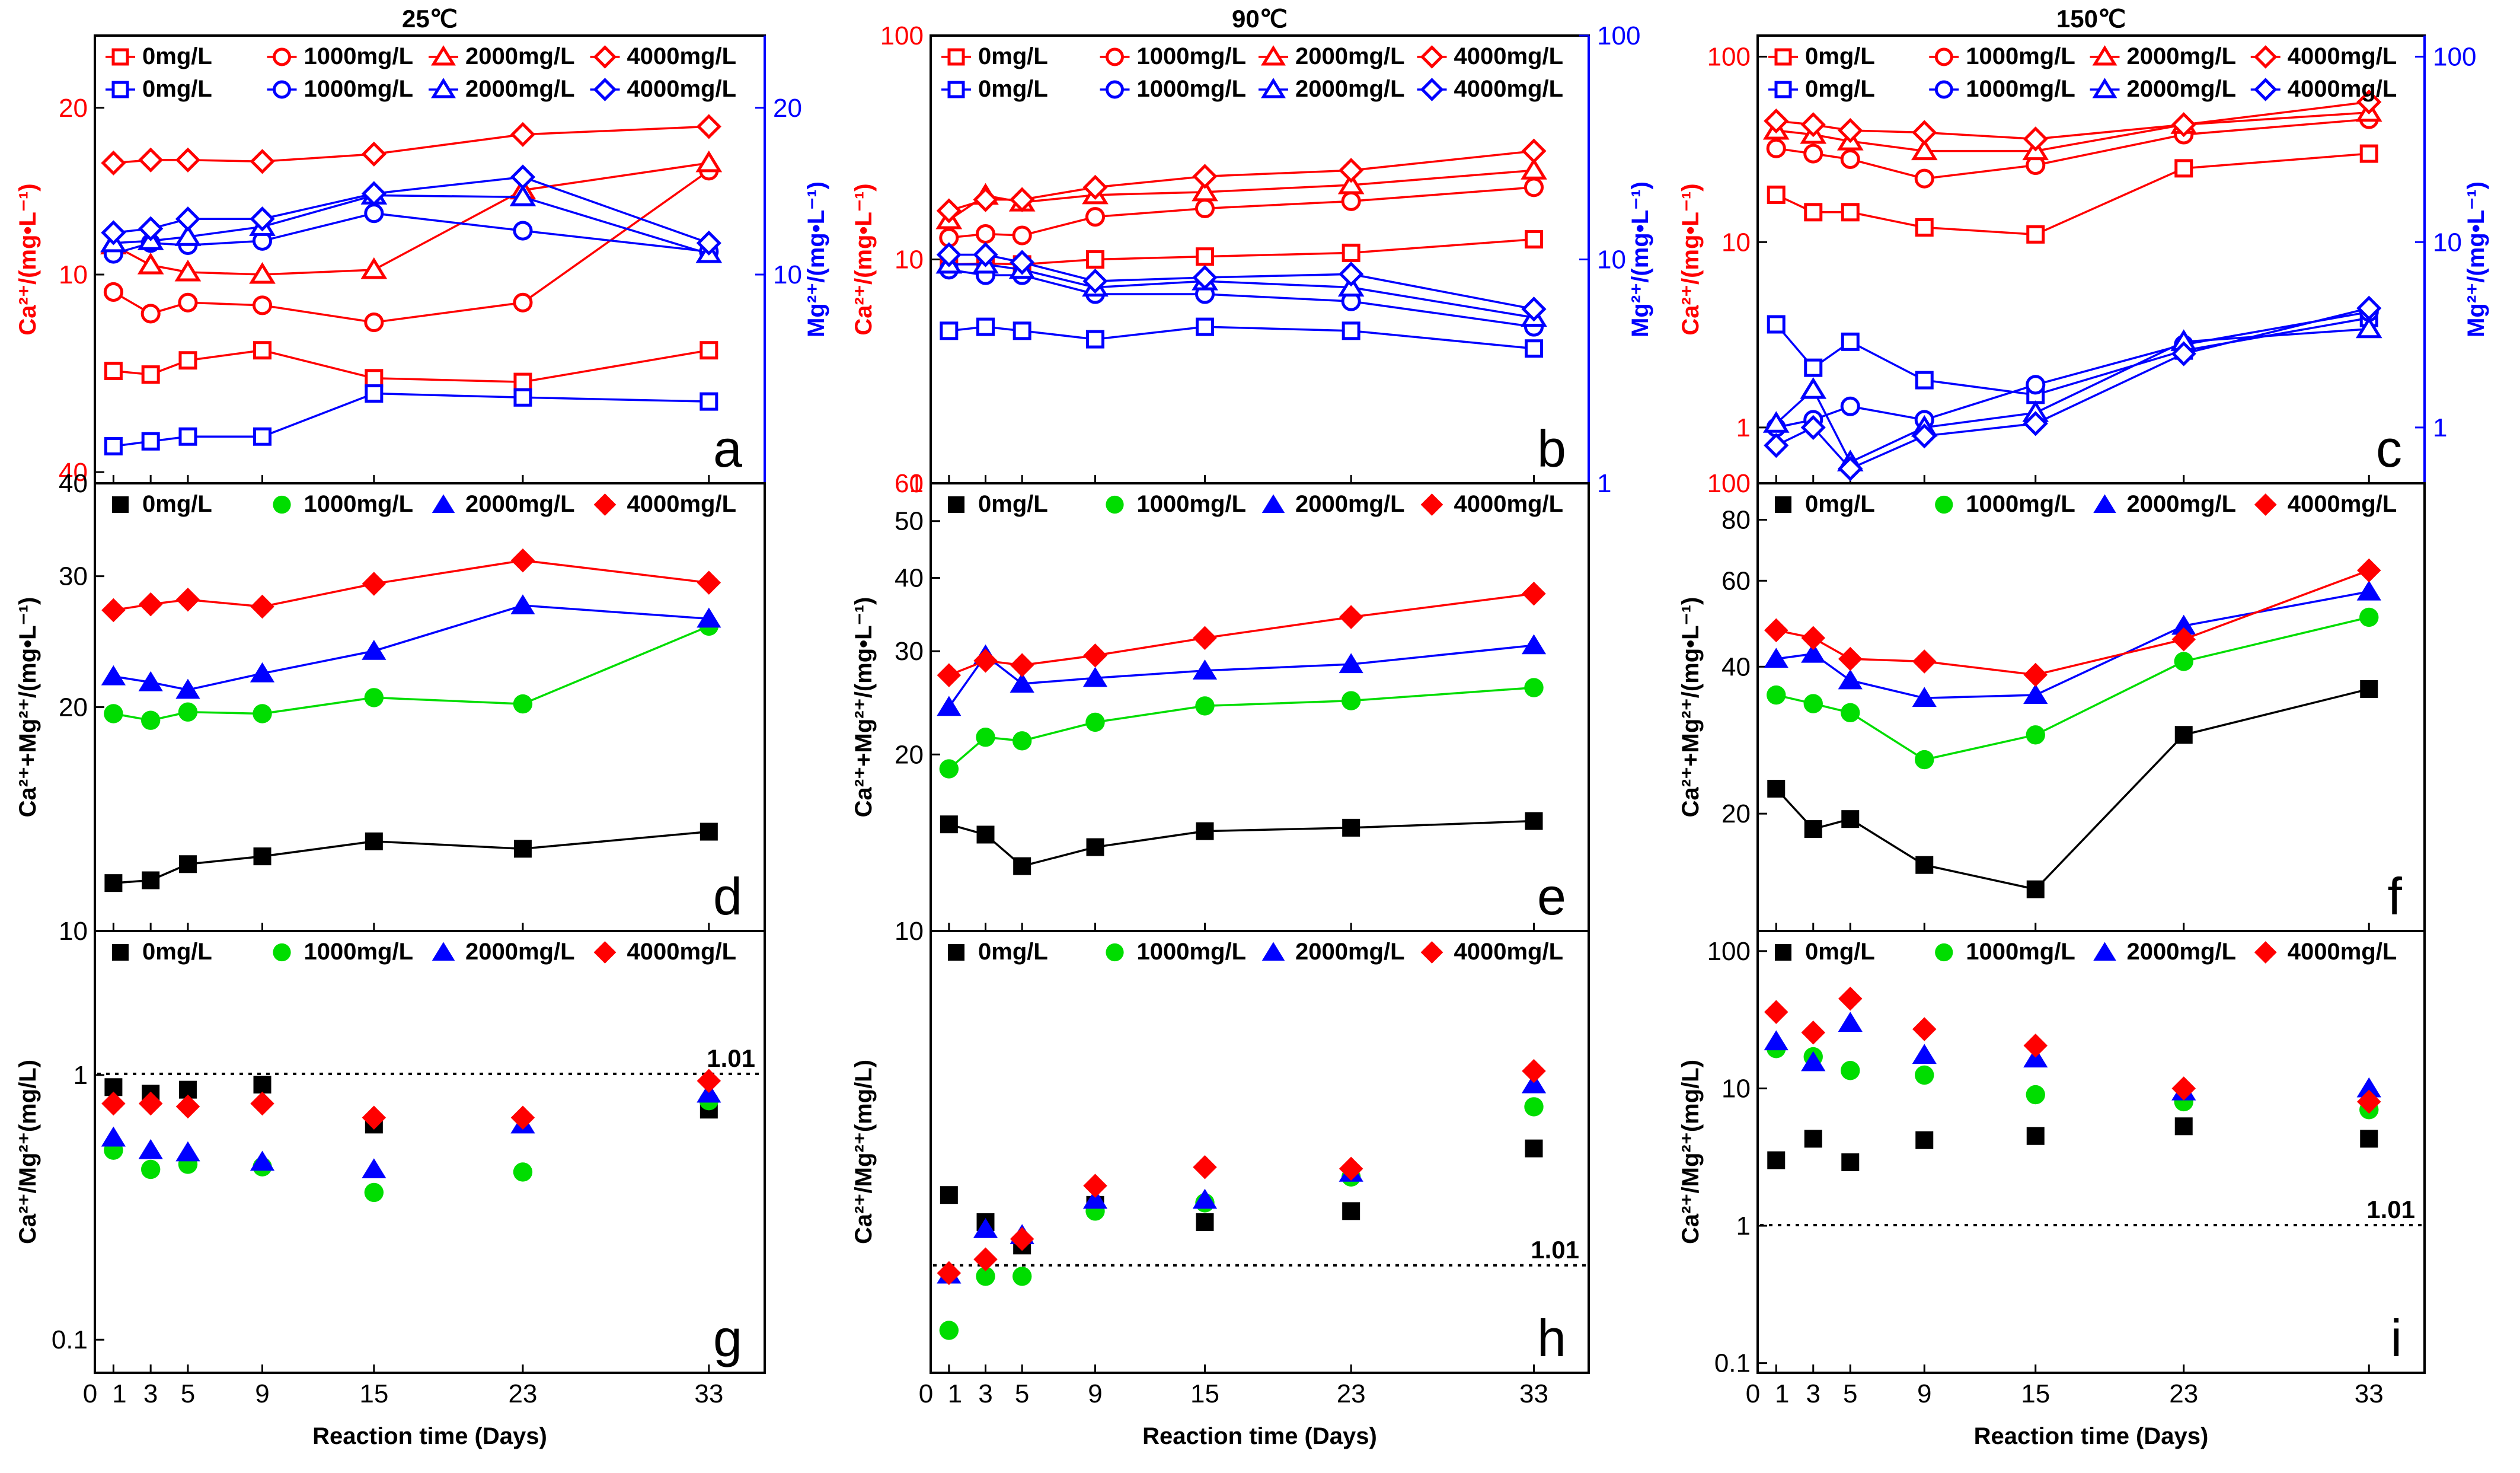 The image size is (2520, 1473). Describe the element at coordinates (1241, 337) in the screenshot. I see `series-mg-0mg-l` at that location.